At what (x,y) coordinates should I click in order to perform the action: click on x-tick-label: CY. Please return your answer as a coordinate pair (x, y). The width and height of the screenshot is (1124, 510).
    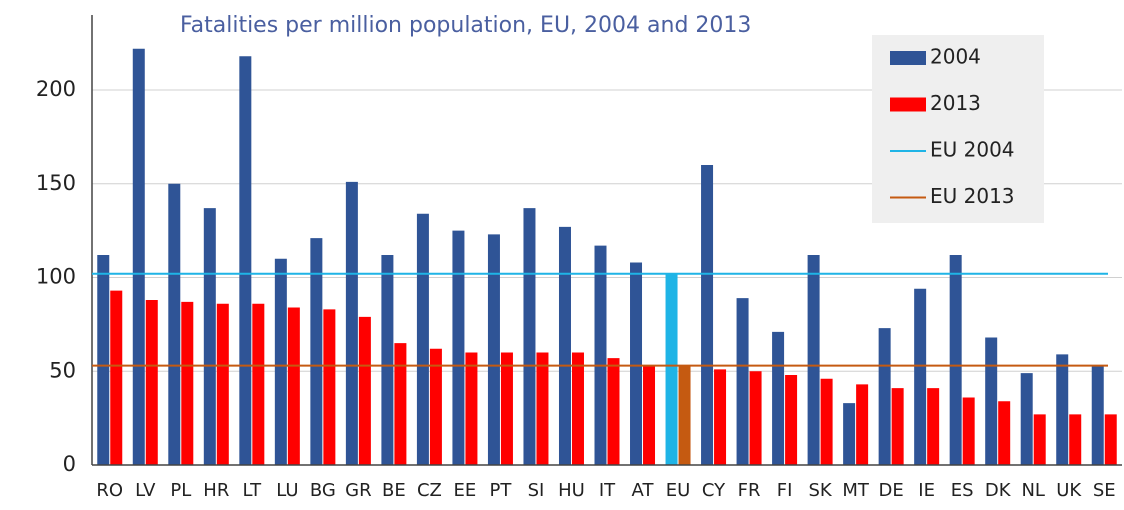
    Looking at the image, I should click on (714, 490).